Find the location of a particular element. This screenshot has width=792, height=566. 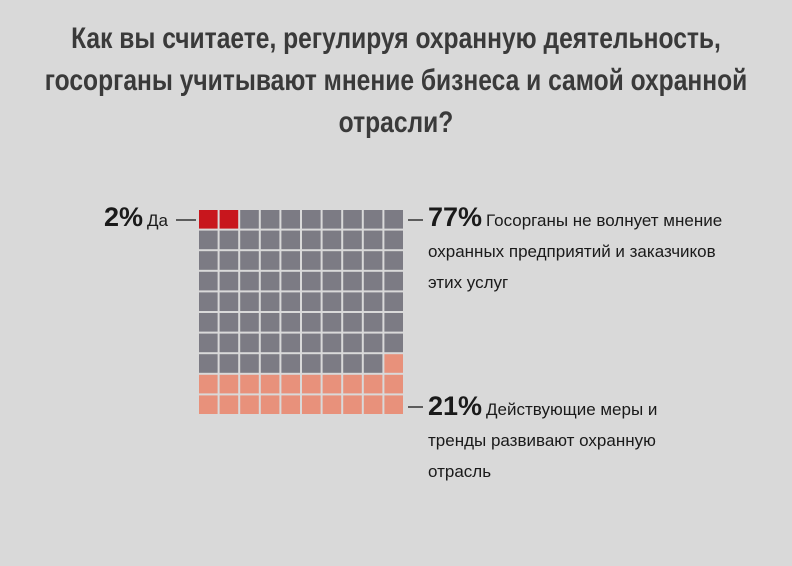

value-label: 77% is located at coordinates (455, 217).